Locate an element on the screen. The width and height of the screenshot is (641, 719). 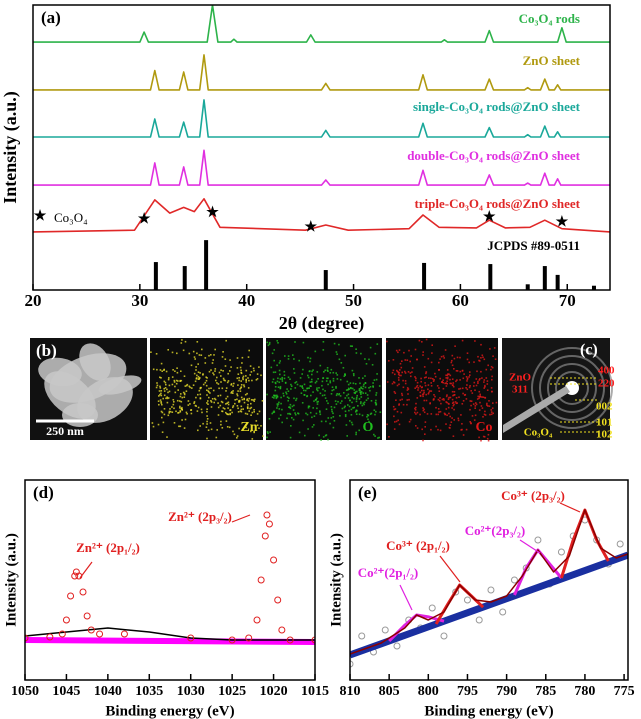
annotation-arrow is located at coordinates (241, 518).